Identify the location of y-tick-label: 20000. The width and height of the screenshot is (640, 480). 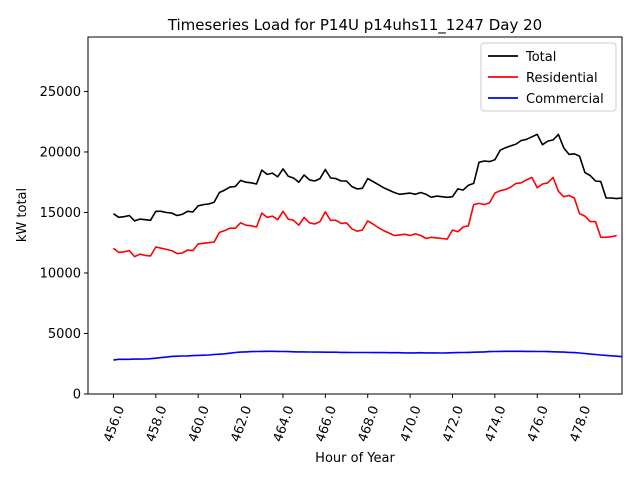
(60, 152).